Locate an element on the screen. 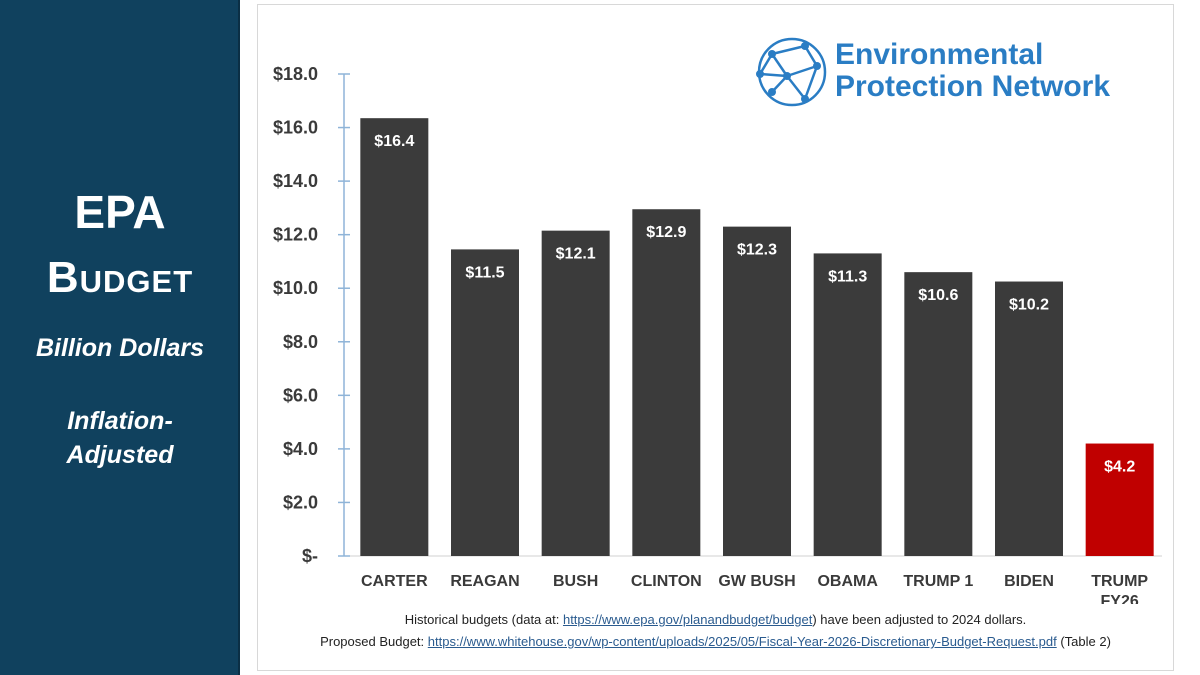 Image resolution: width=1200 pixels, height=675 pixels. y-tick-label: $18.0 is located at coordinates (295, 74).